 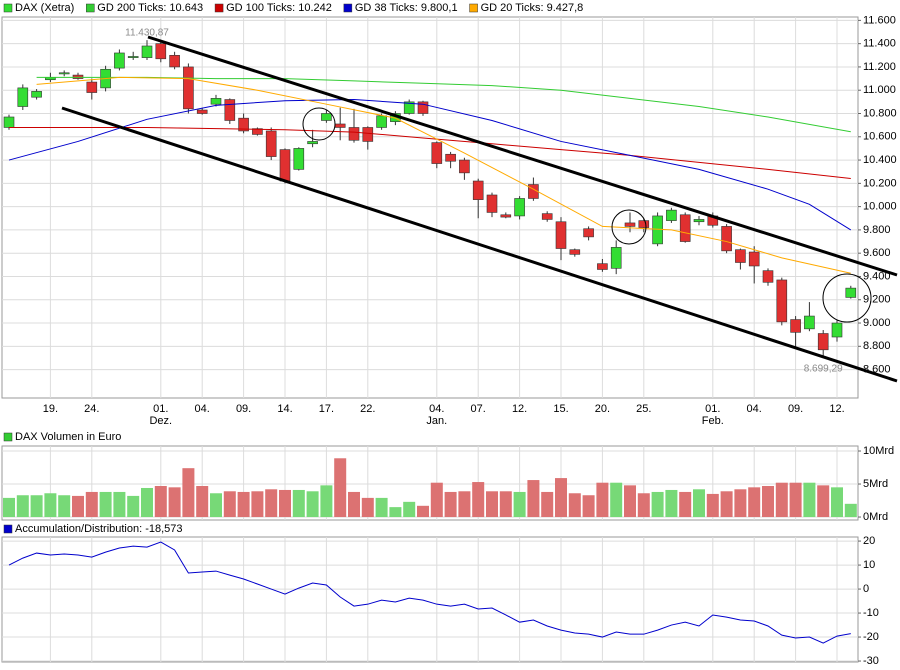 What do you see at coordinates (160, 421) in the screenshot?
I see `x-tick-sublabel: Dez.` at bounding box center [160, 421].